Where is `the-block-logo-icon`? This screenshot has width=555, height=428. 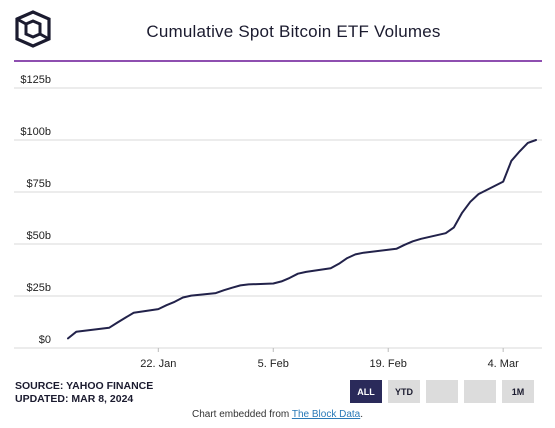
the-block-logo-icon is located at coordinates (33, 29).